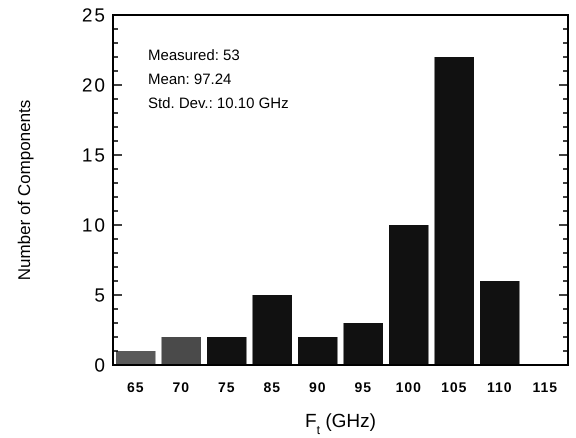  Describe the element at coordinates (227, 387) in the screenshot. I see `x-tick-label: 75` at that location.